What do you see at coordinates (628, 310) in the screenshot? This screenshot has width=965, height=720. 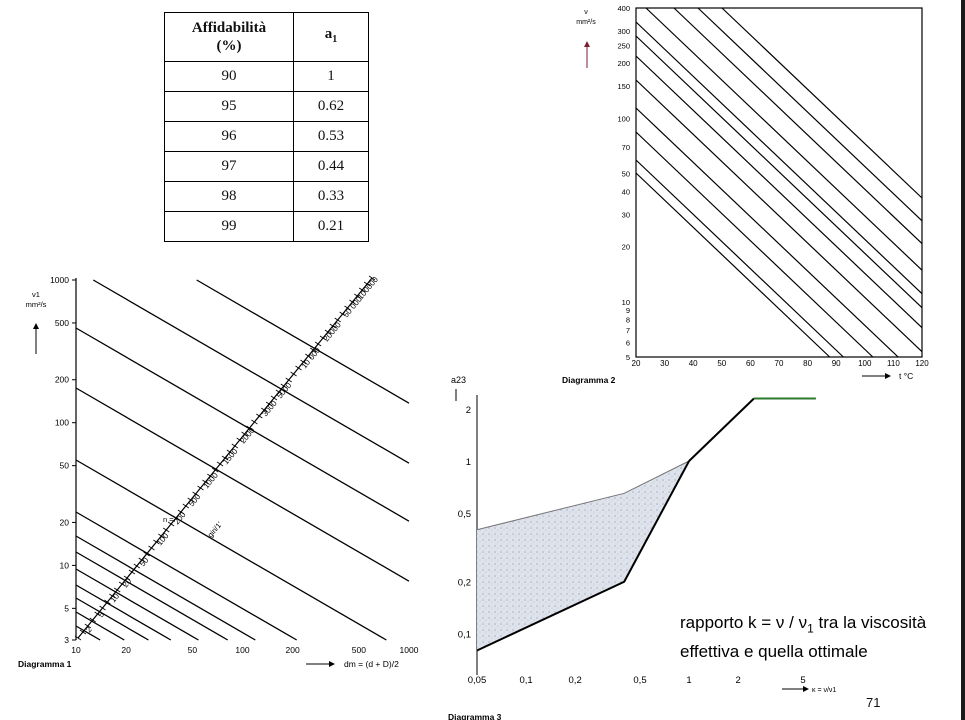 I see `y-tick-label: 9` at bounding box center [628, 310].